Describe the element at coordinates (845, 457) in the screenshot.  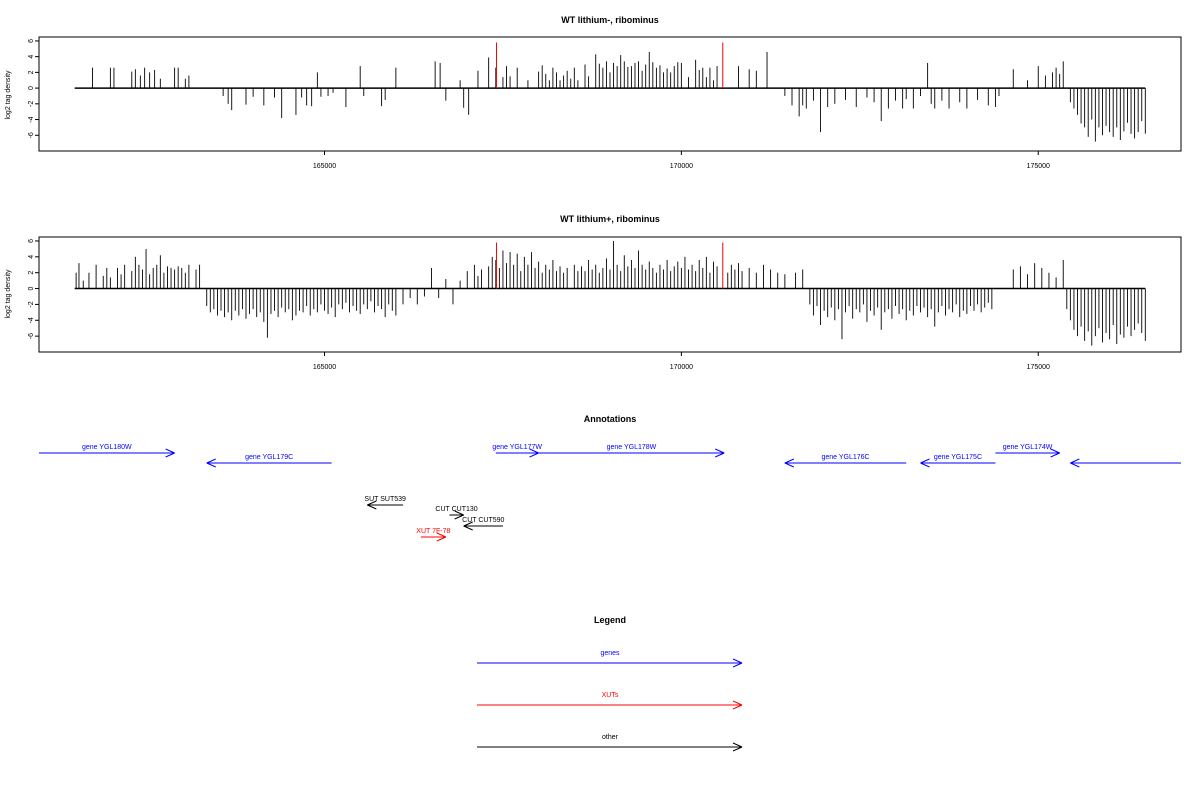
I see `annotation-label: gene YGL176C` at that location.